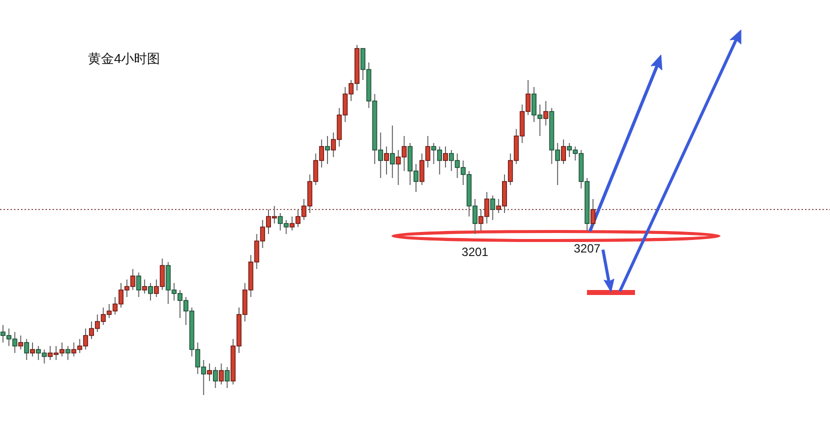 The width and height of the screenshot is (830, 423). What do you see at coordinates (587, 249) in the screenshot?
I see `annotation: 3207` at bounding box center [587, 249].